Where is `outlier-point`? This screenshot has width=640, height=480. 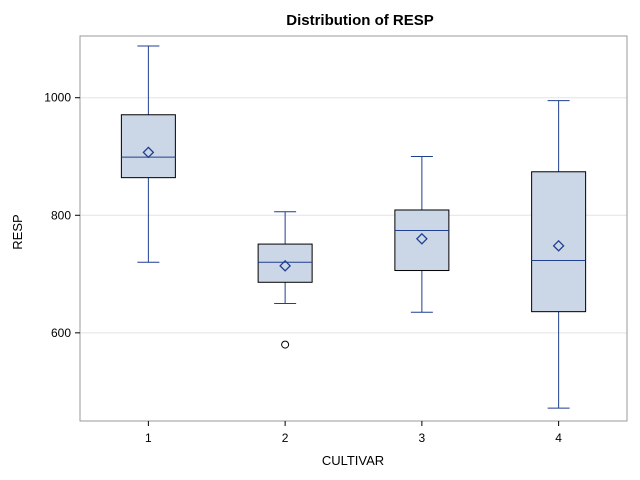
outlier-point is located at coordinates (285, 344).